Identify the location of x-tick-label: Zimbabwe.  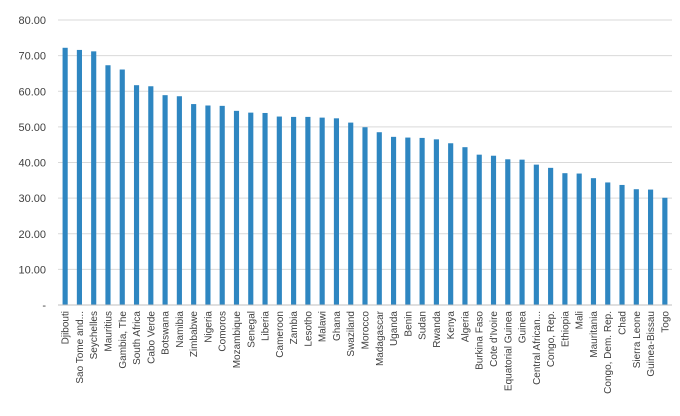
(194, 334).